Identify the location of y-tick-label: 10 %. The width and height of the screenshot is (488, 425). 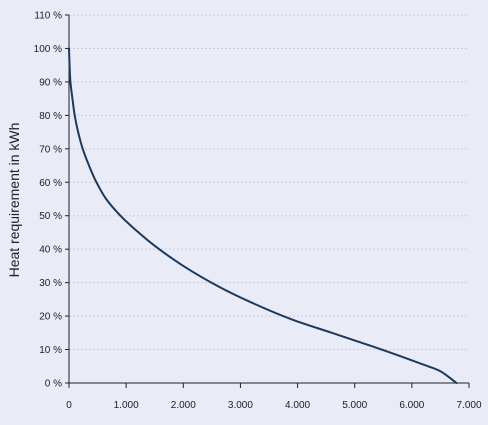
(50, 350).